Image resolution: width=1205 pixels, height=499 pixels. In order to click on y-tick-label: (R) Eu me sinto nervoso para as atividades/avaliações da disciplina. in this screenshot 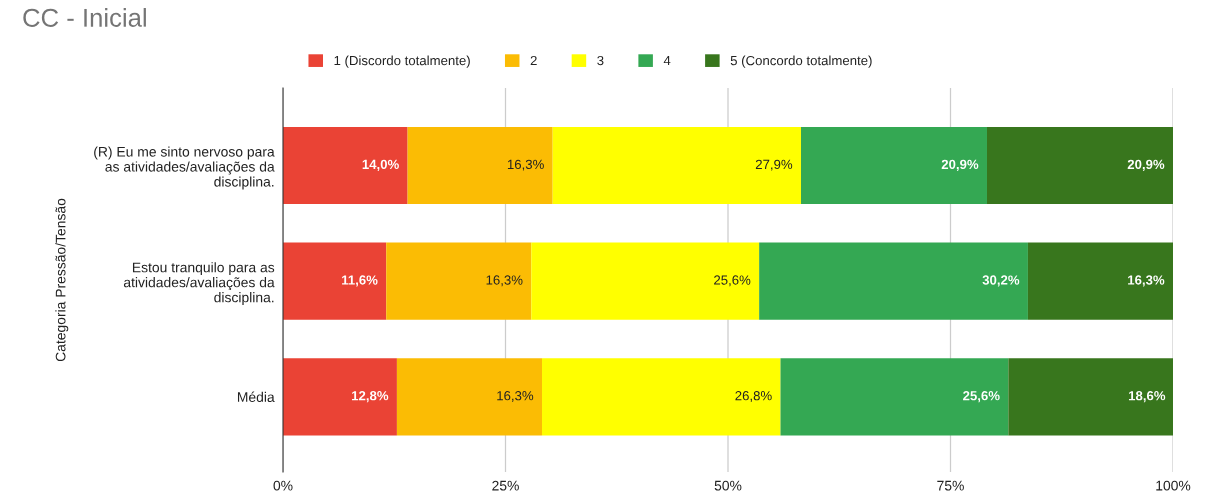, I will do `click(184, 168)`.